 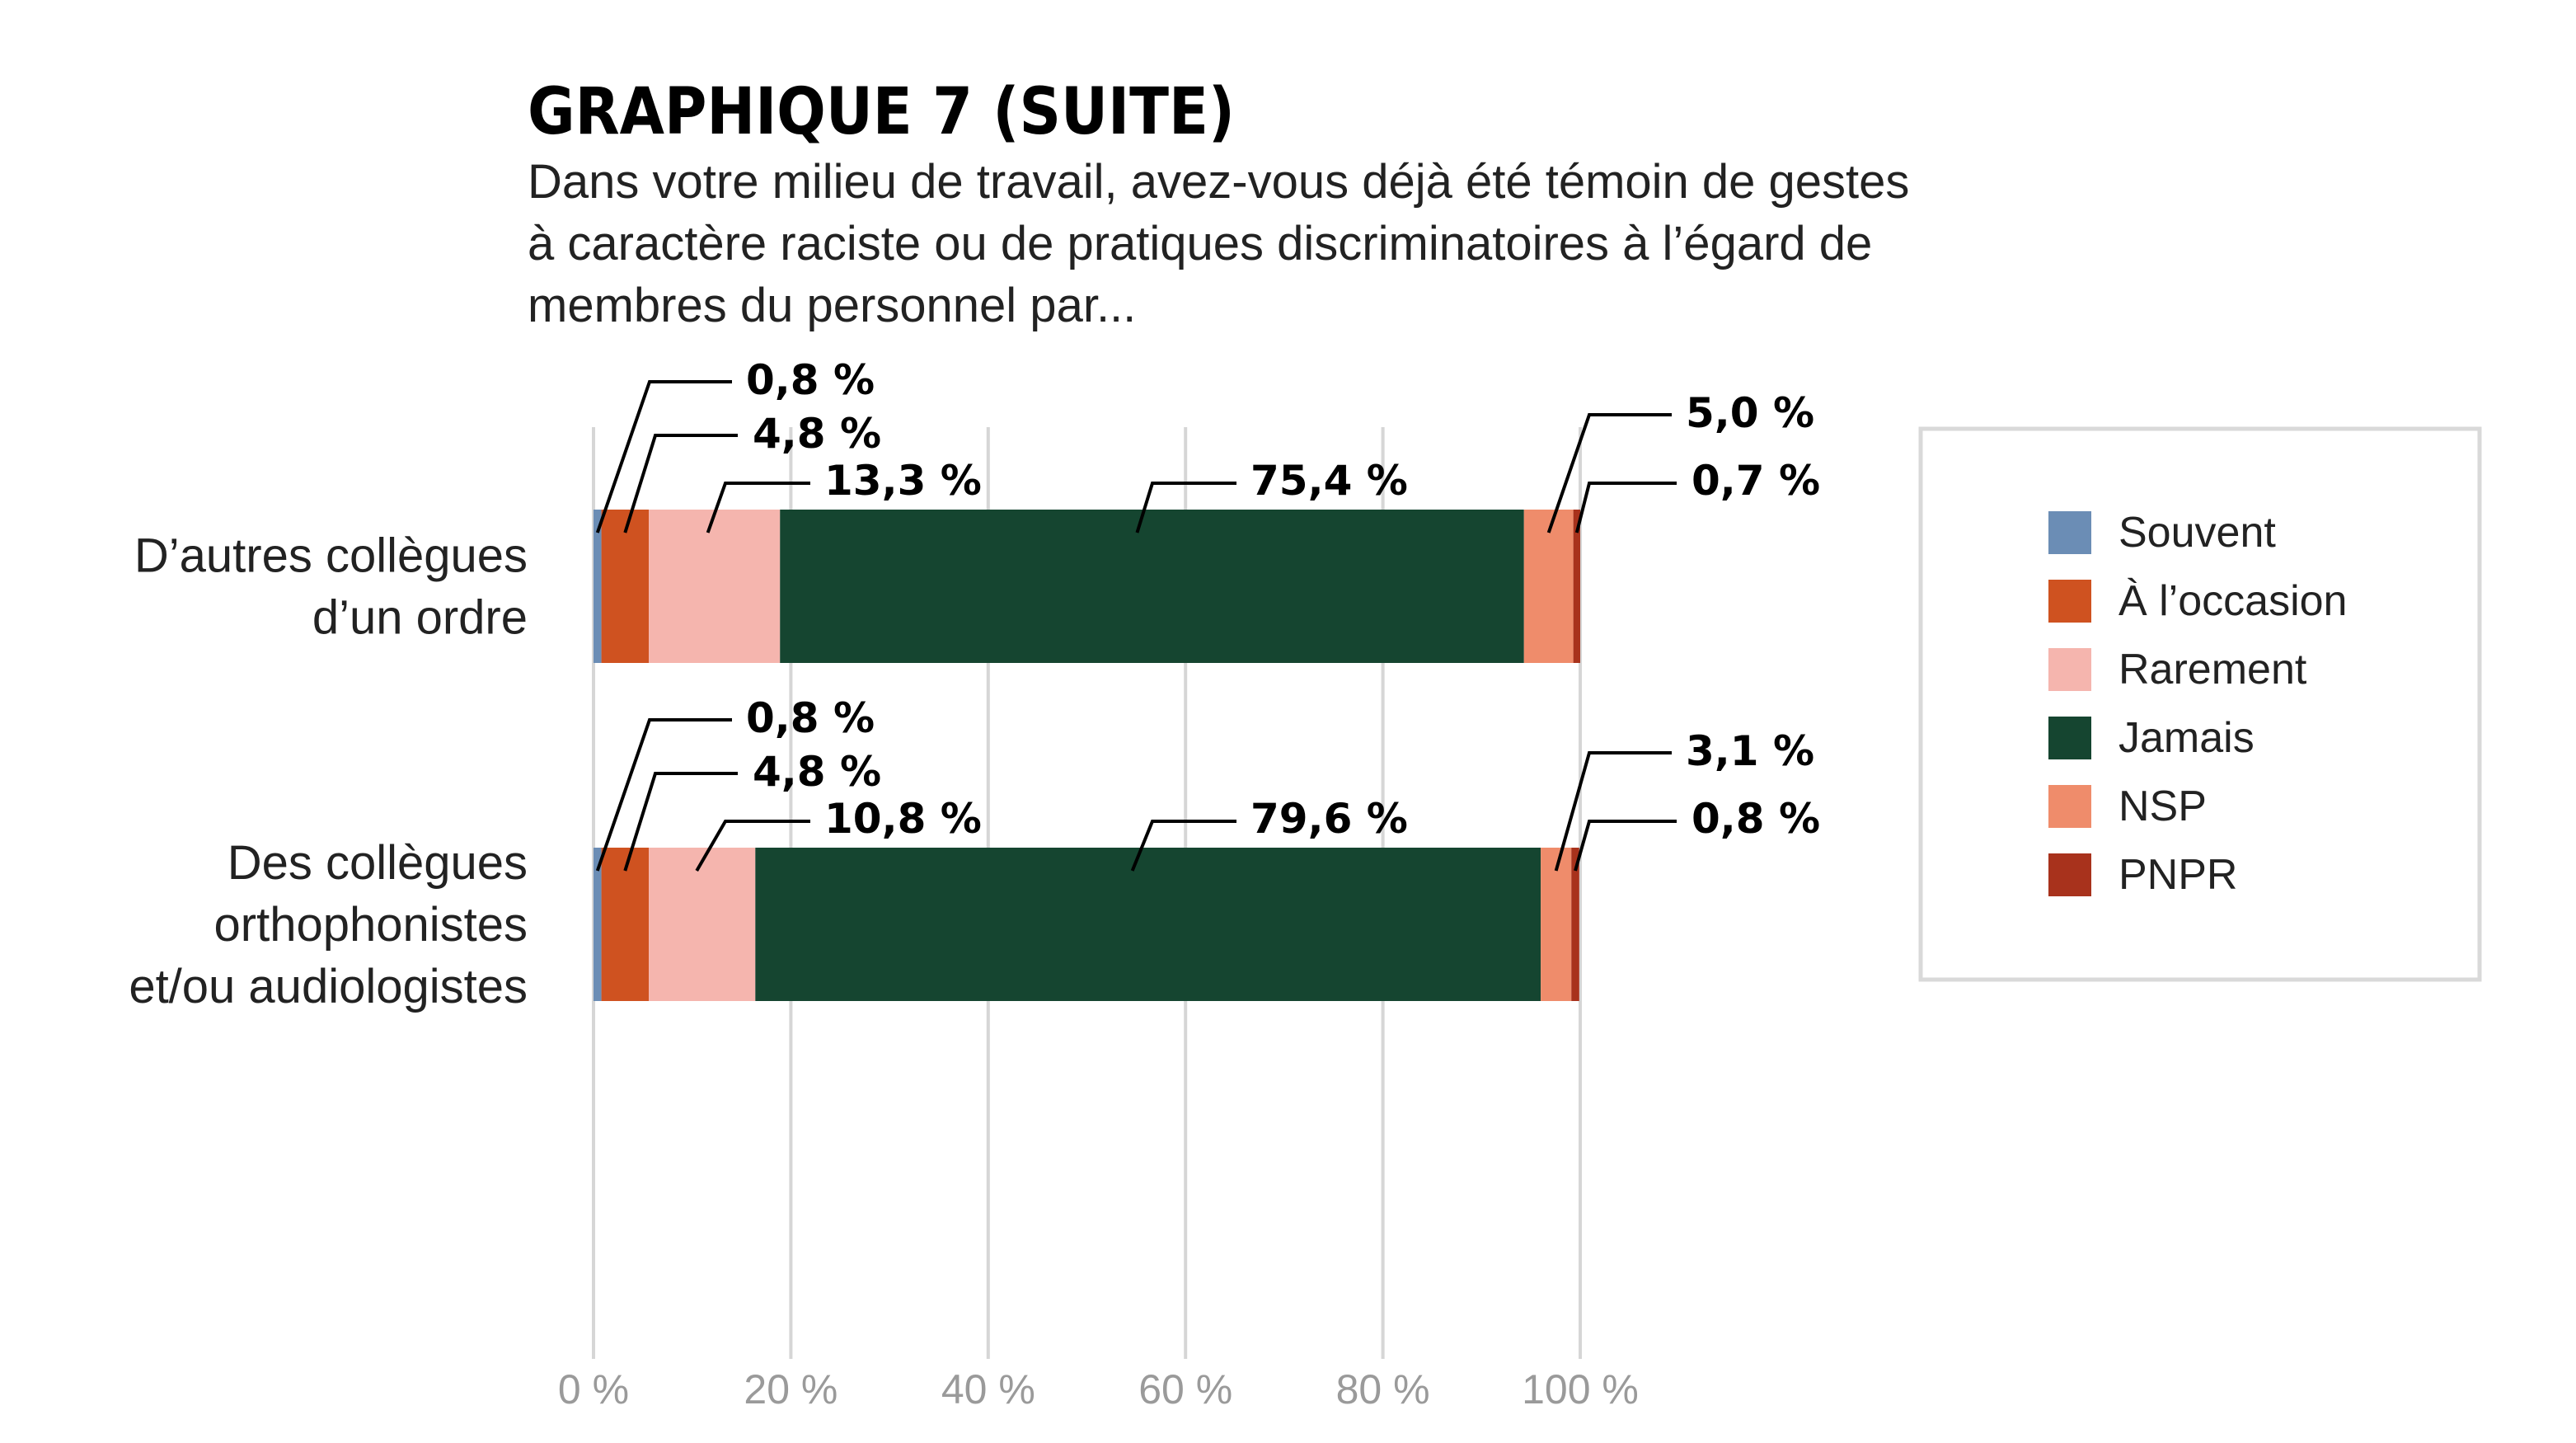 What do you see at coordinates (791, 1389) in the screenshot?
I see `x-tick-label-20: 20 %` at bounding box center [791, 1389].